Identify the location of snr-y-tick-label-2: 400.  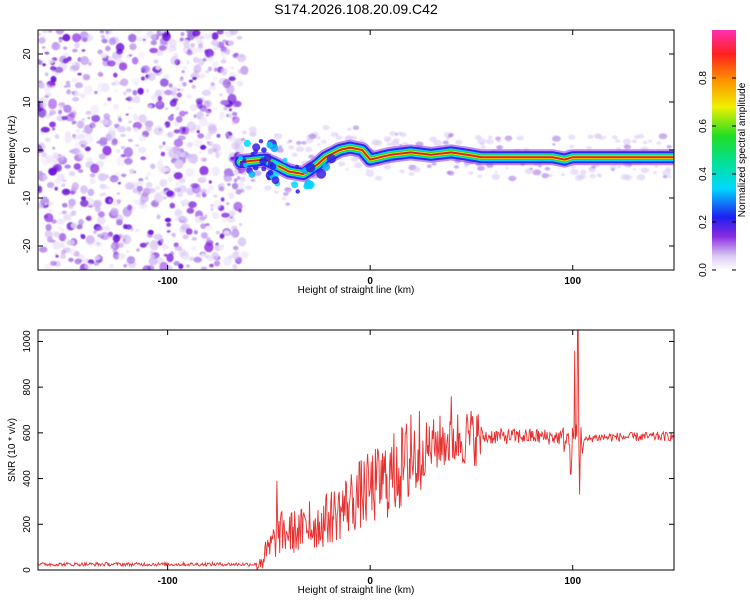
(27, 478).